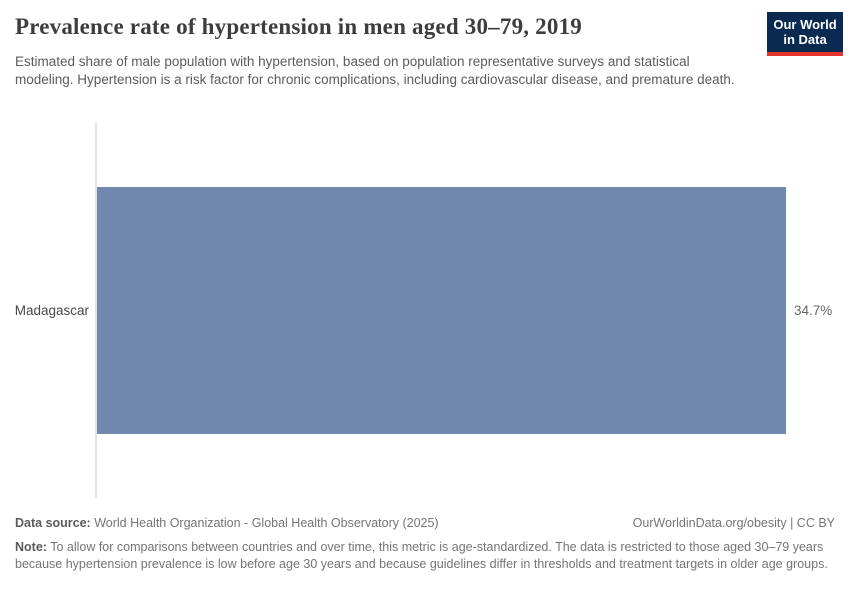 This screenshot has width=850, height=600. What do you see at coordinates (805, 24) in the screenshot?
I see `owid-logo-line1: Our World` at bounding box center [805, 24].